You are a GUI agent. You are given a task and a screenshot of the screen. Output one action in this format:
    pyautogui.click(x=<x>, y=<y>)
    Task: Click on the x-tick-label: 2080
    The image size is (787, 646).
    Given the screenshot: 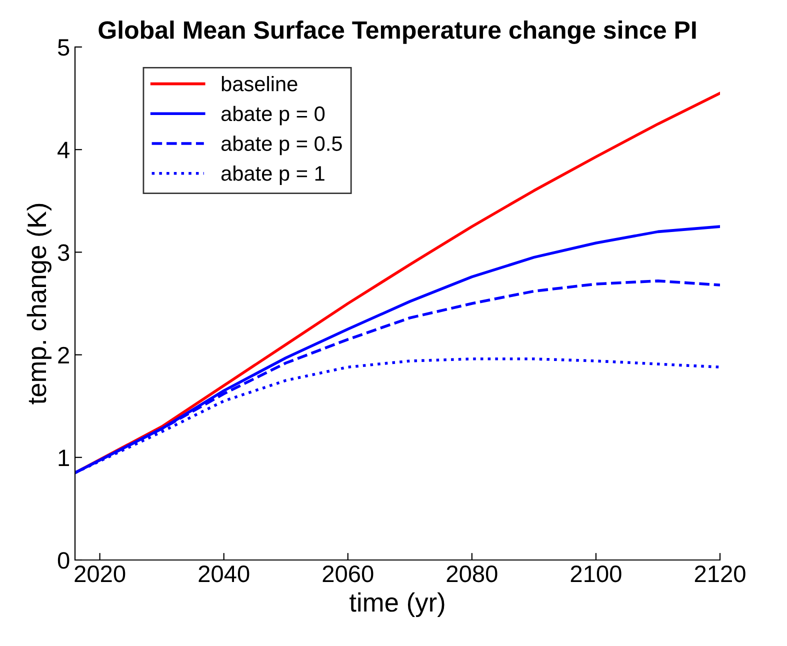 What is the action you would take?
    pyautogui.click(x=472, y=573)
    